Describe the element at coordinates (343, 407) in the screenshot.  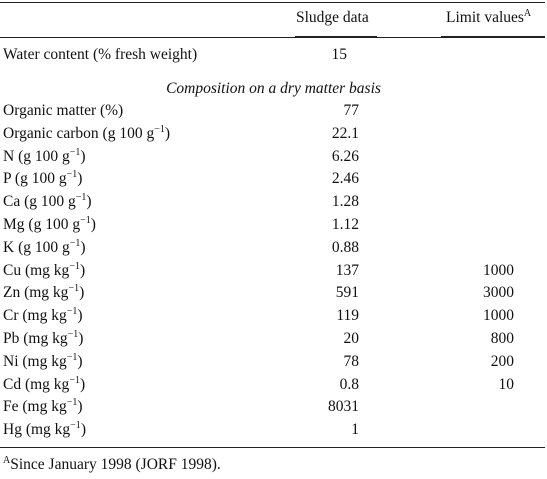
I see `sludge-value: 8031` at that location.